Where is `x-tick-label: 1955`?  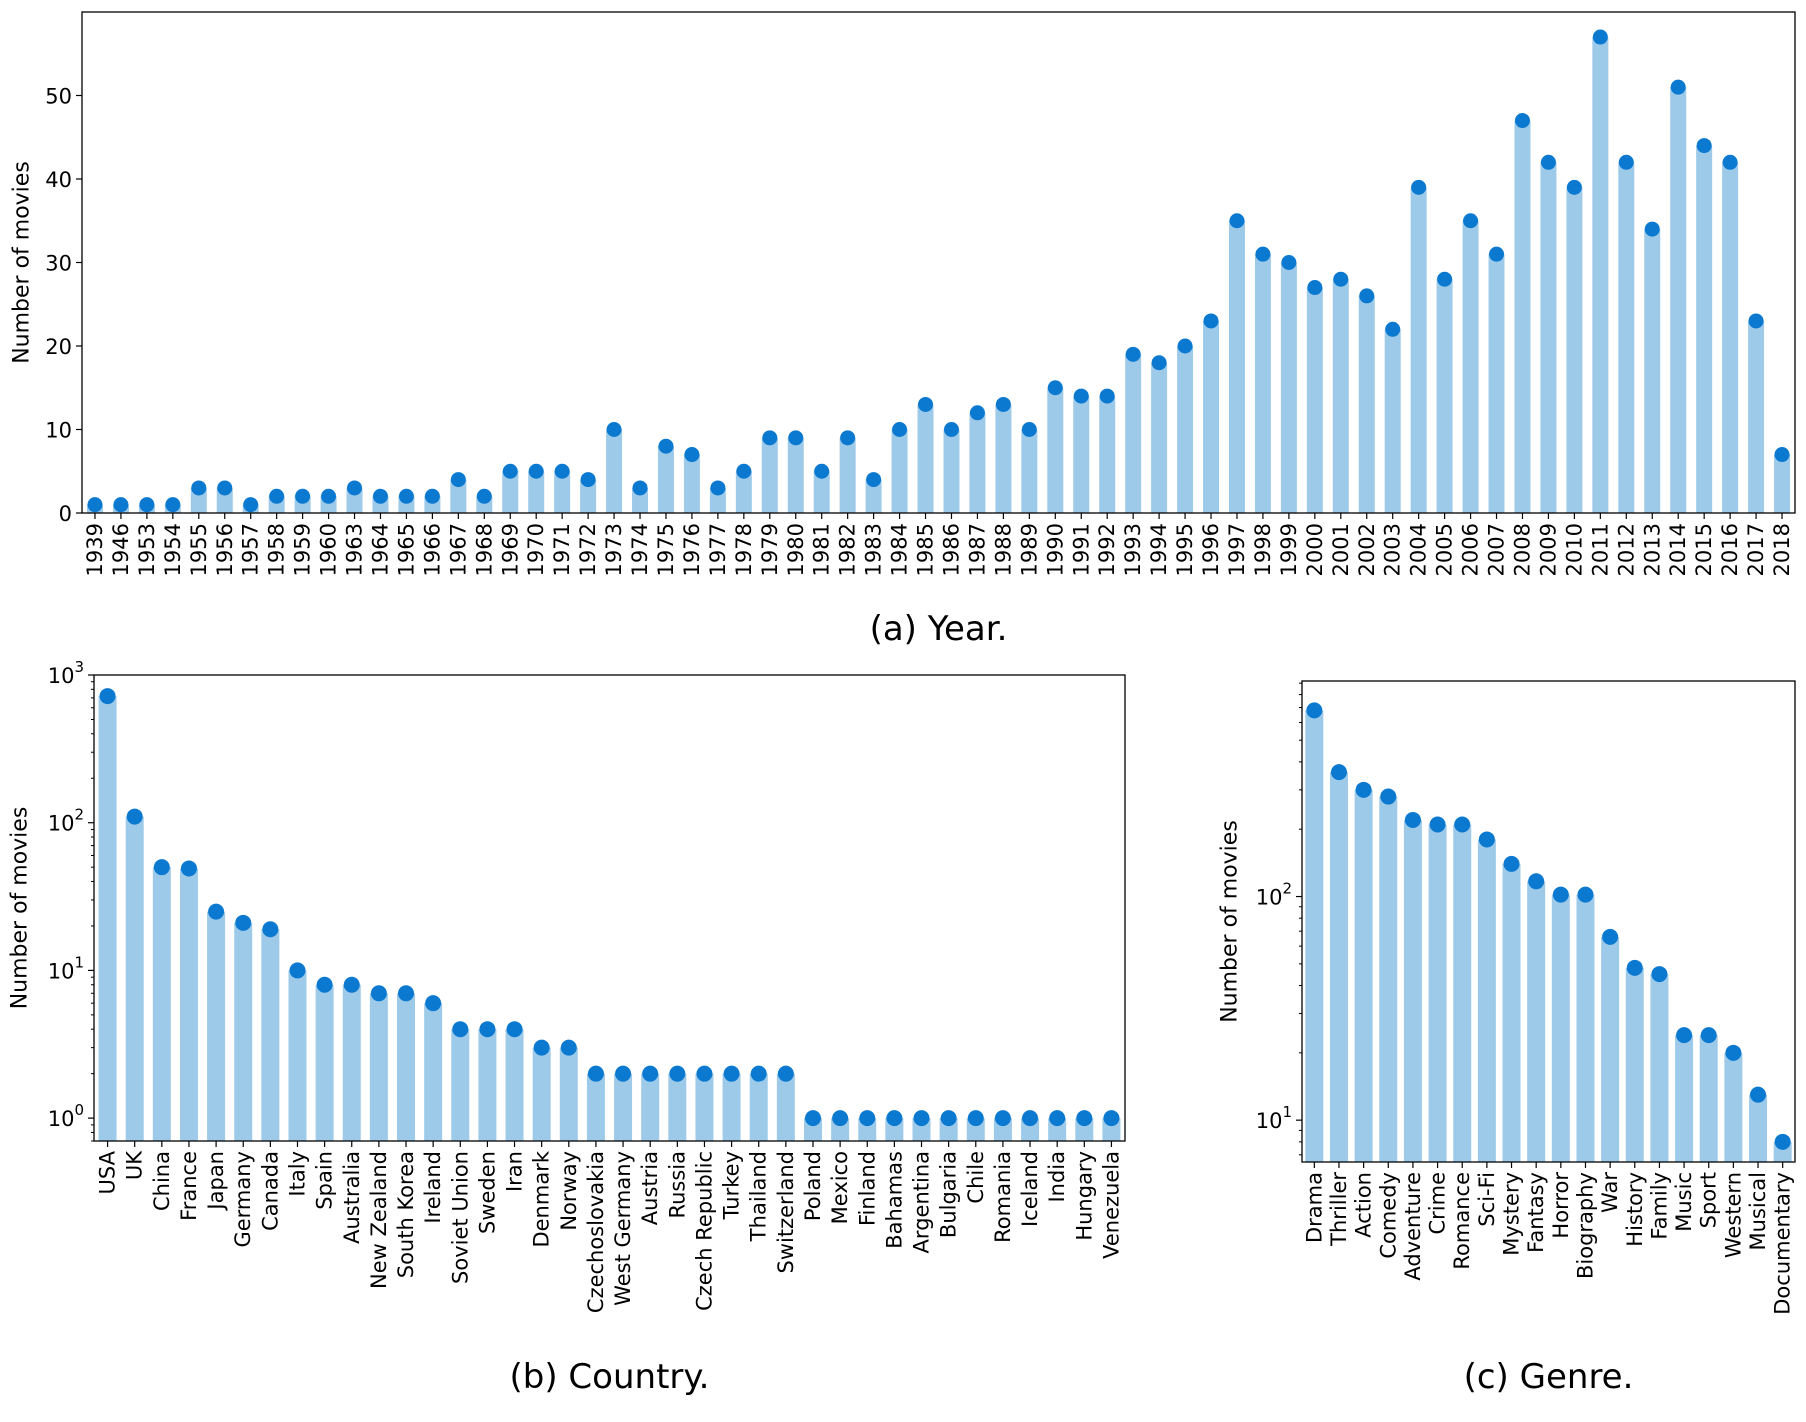
x-tick-label: 1955 is located at coordinates (199, 549).